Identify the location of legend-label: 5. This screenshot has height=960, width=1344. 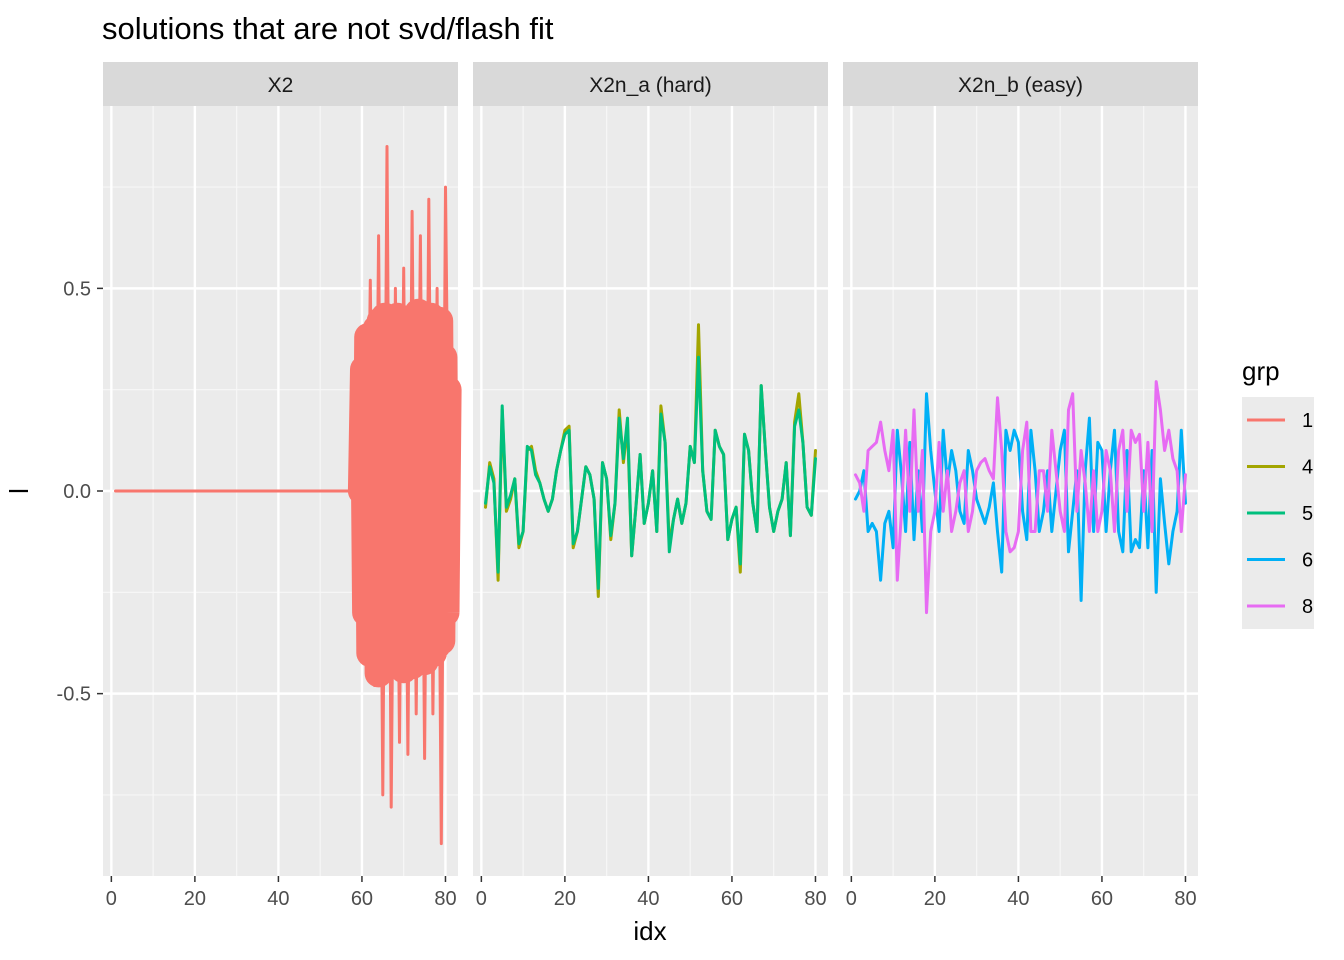
(1307, 514).